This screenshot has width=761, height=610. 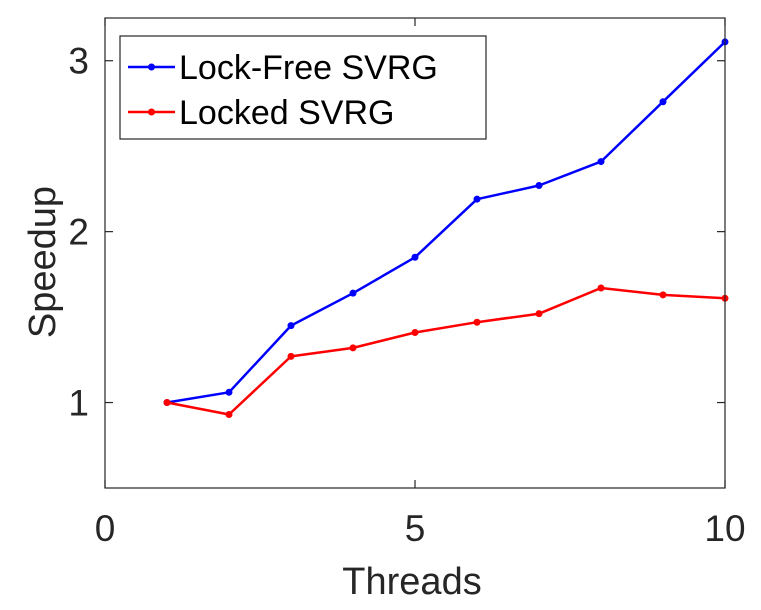 I want to click on y-tick-label: 1, so click(x=78, y=403).